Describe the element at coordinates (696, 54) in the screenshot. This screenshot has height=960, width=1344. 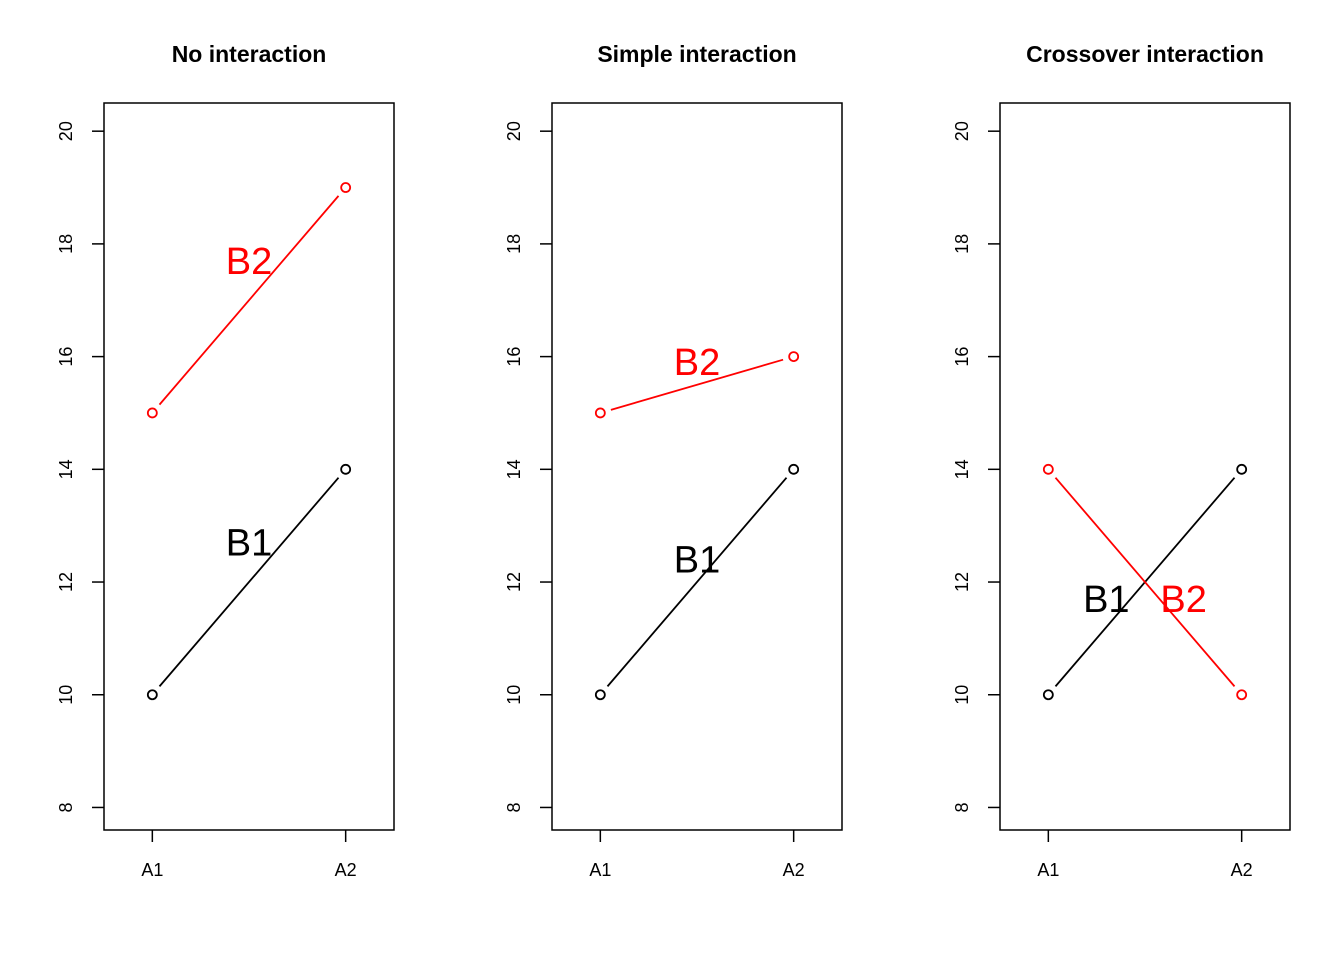
I see `chart-title: Simple interaction` at that location.